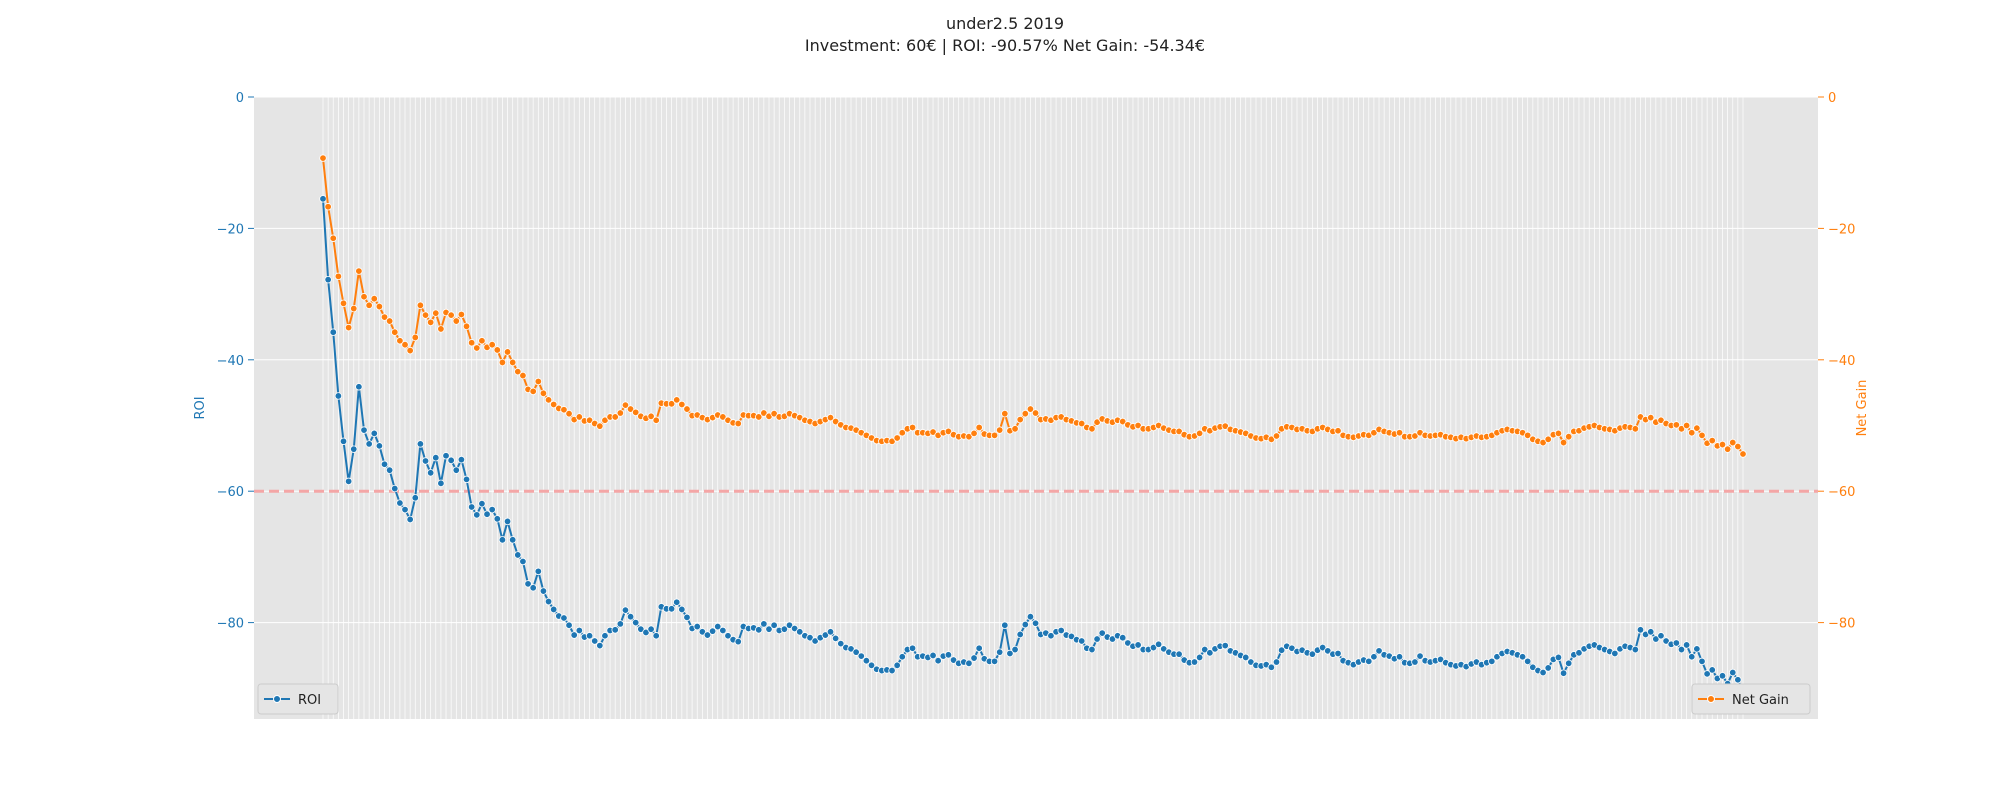  Describe the element at coordinates (1760, 700) in the screenshot. I see `legend-net-gain-label: Net Gain` at that location.